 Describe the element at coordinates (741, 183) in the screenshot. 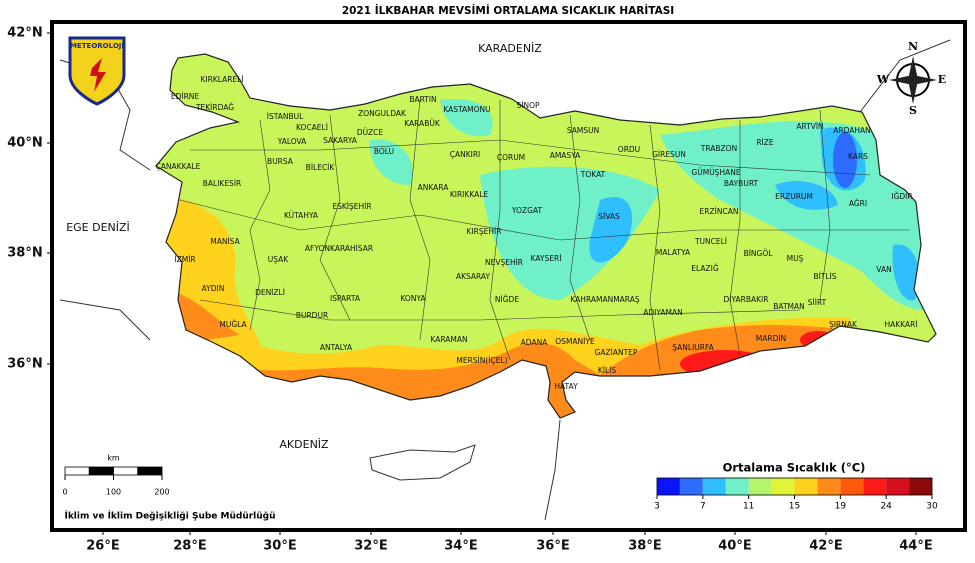

I see `province-label: BAYBURT` at that location.